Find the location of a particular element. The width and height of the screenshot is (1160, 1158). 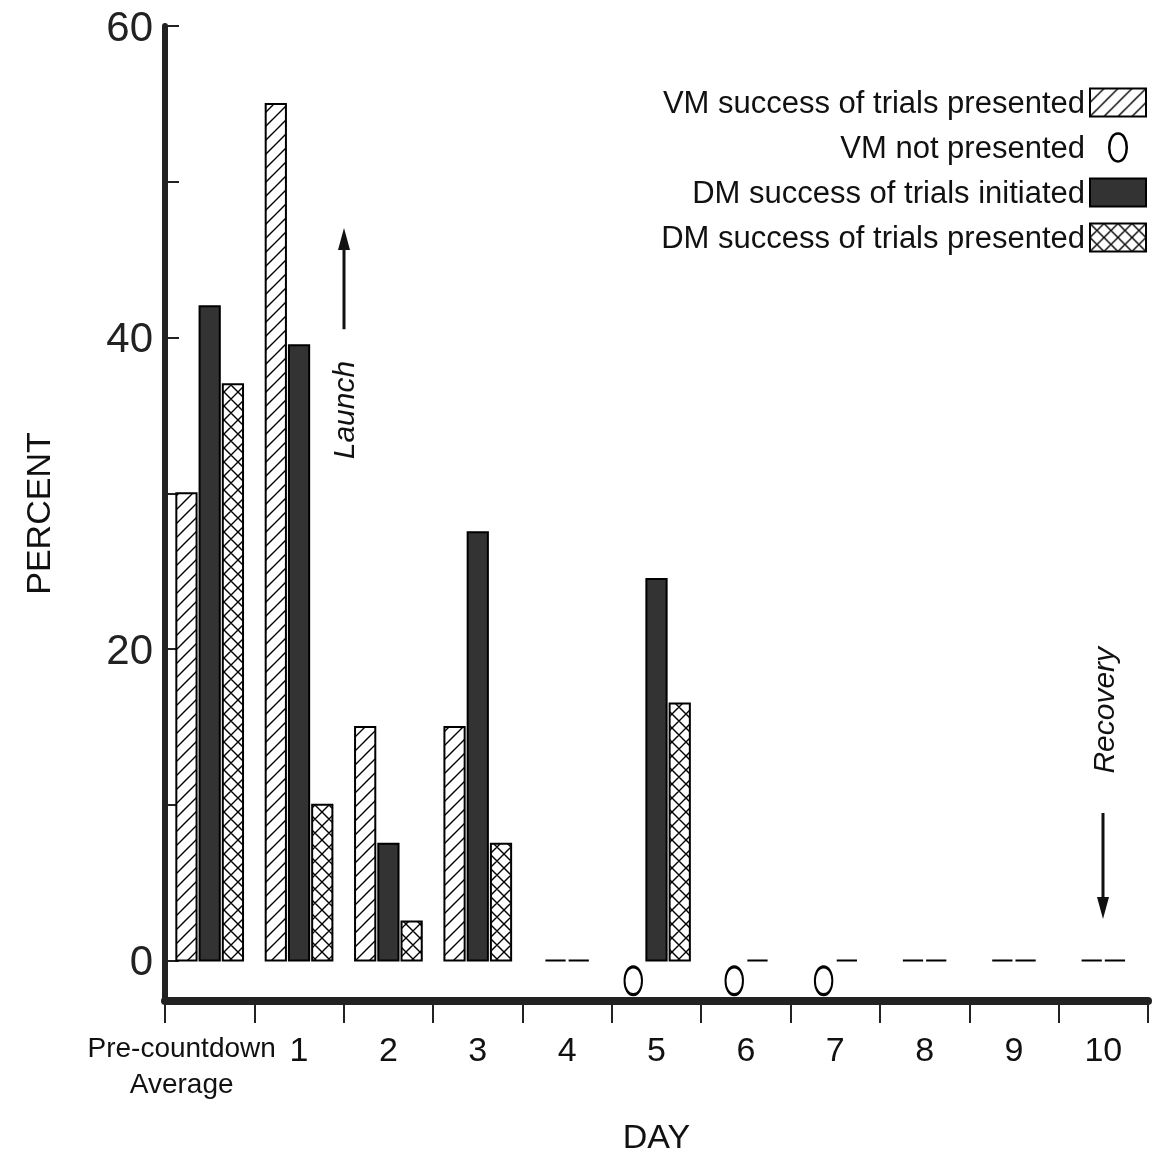

x-tick-label: 8 is located at coordinates (925, 1049).